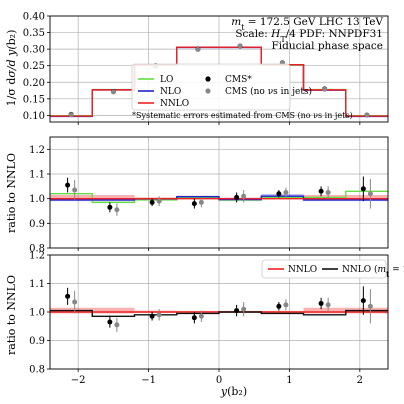 The height and width of the screenshot is (404, 404). I want to click on info-line-scale: Scale: HT/4 PDF: NNPDF31, so click(309, 36).